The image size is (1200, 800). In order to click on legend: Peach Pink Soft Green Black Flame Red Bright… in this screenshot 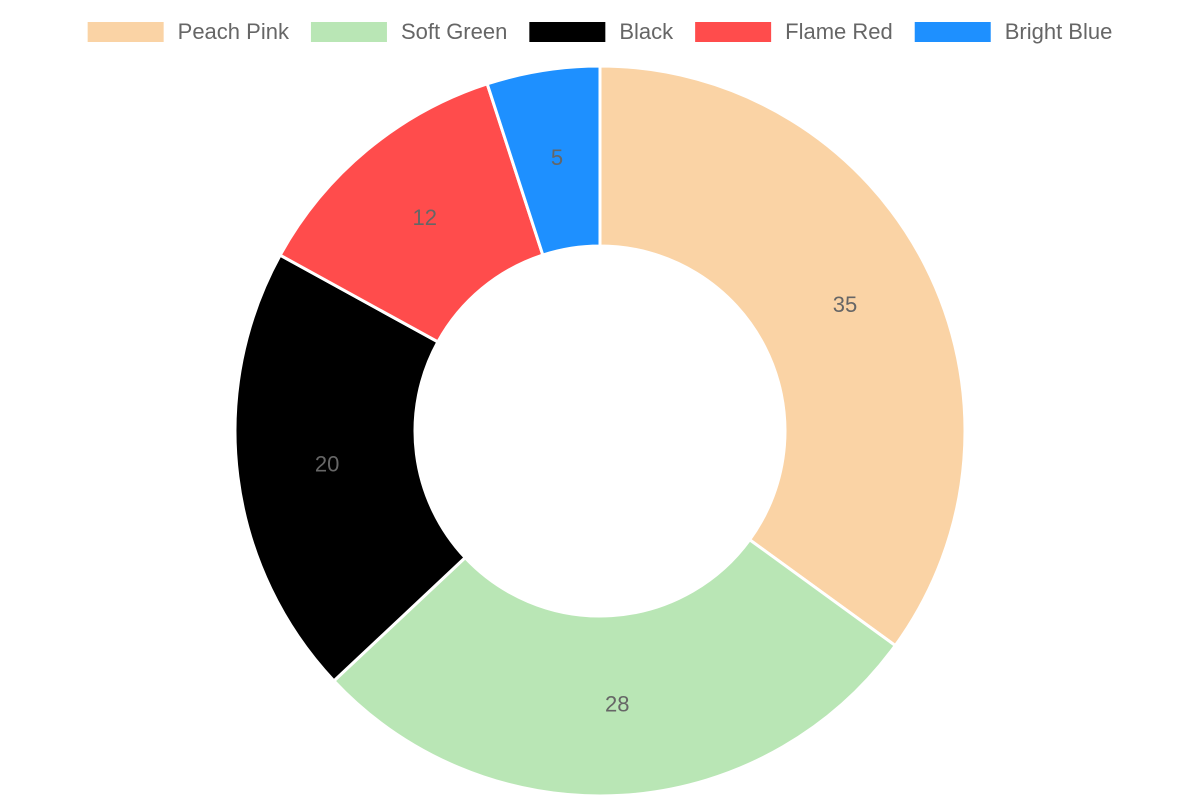, I will do `click(600, 31)`.